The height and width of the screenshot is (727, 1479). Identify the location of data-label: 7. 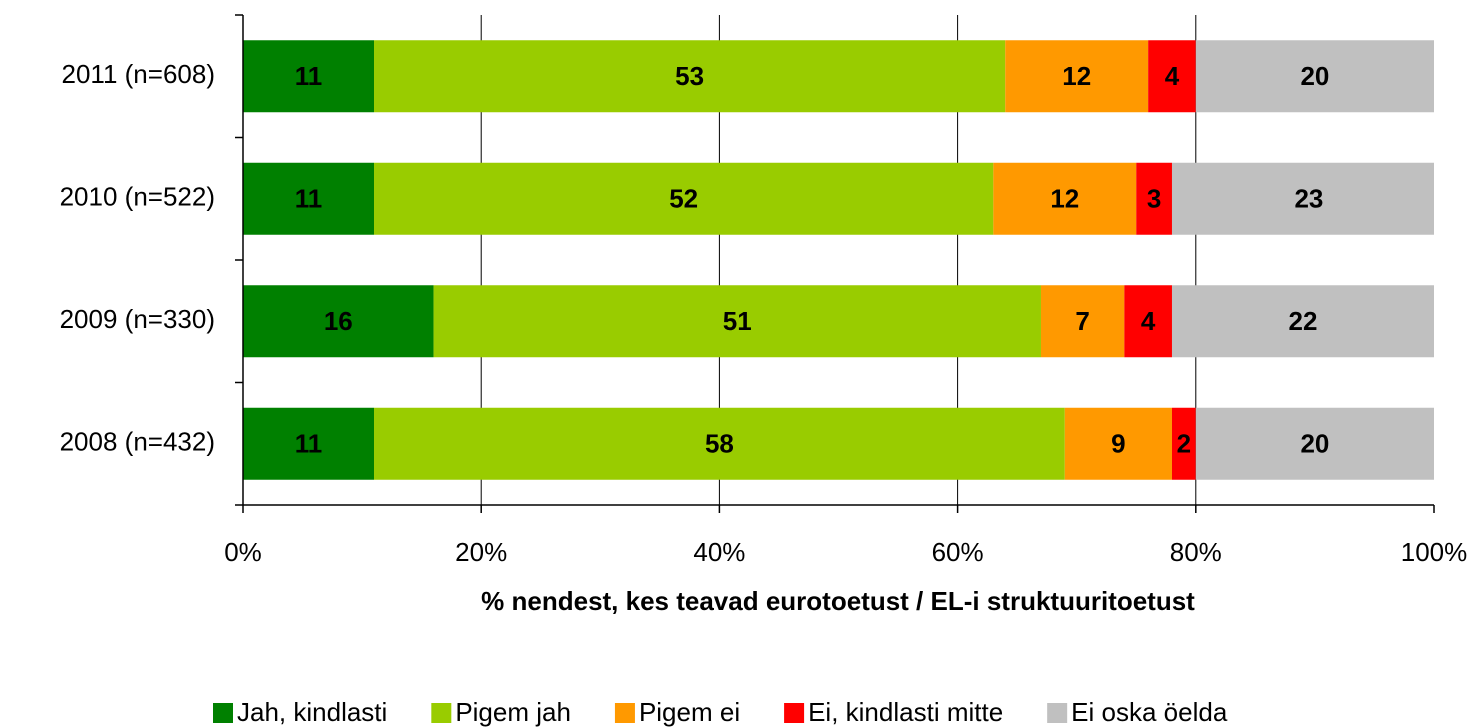
(1082, 321).